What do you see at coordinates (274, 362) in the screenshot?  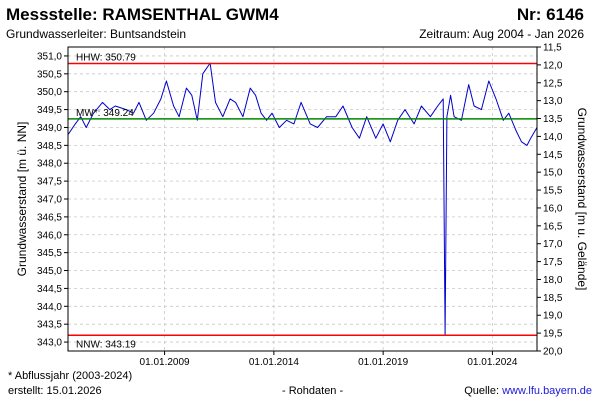 I see `x-tick-label: 01.01.2014` at bounding box center [274, 362].